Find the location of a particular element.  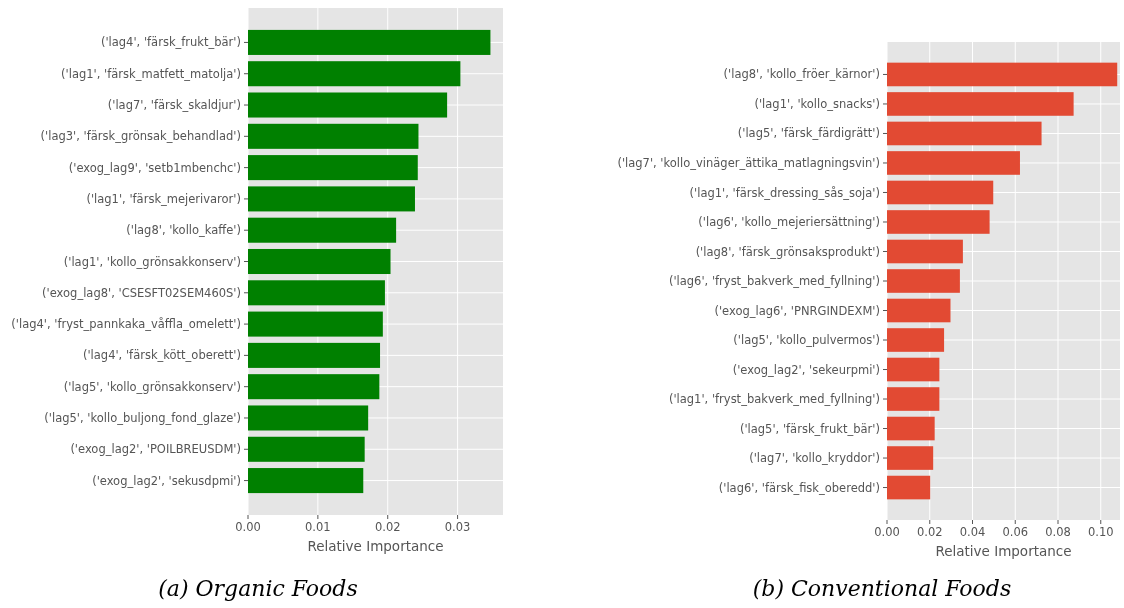

y-tick-label: ('lag7', 'färsk_skaldjur') is located at coordinates (174, 105).